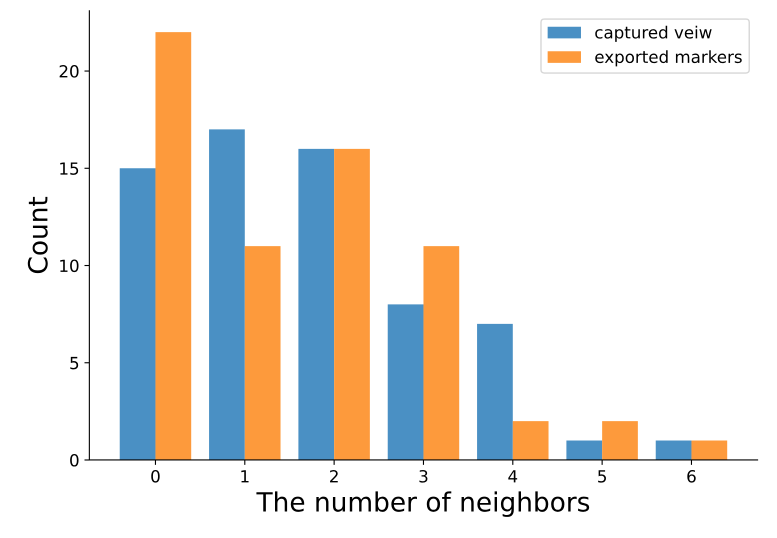 This screenshot has width=777, height=538. I want to click on y-tick-label: 0, so click(74, 460).